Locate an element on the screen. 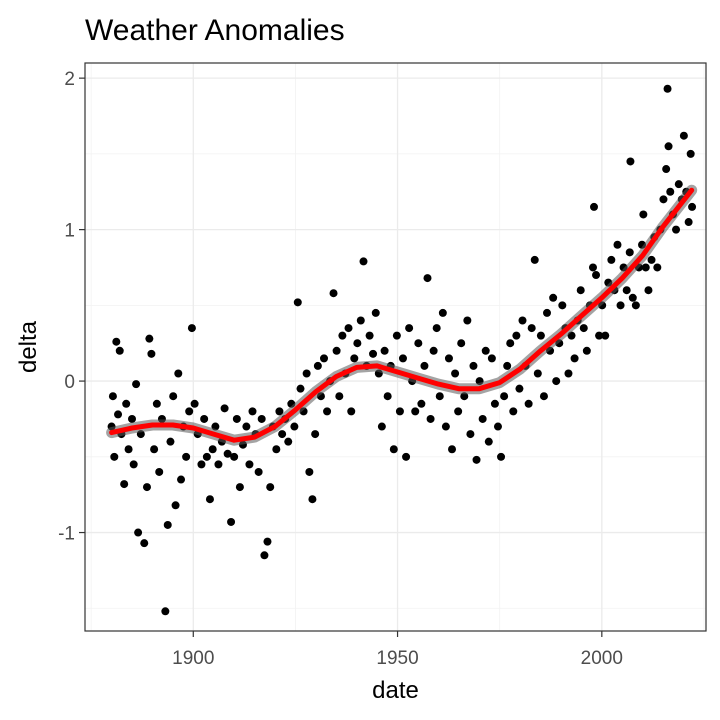 The image size is (720, 720). y-axis-title: delta is located at coordinates (28, 346).